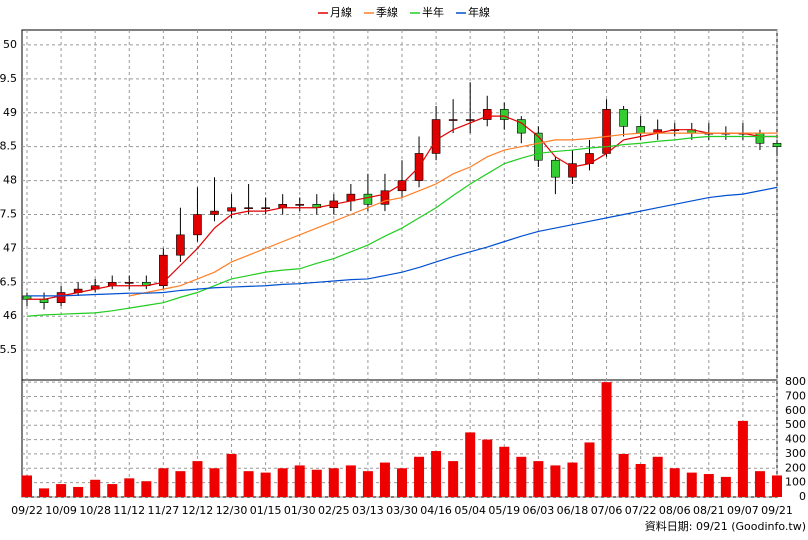 The image size is (808, 540). What do you see at coordinates (27, 510) in the screenshot?
I see `x-tick-label: 09/22` at bounding box center [27, 510].